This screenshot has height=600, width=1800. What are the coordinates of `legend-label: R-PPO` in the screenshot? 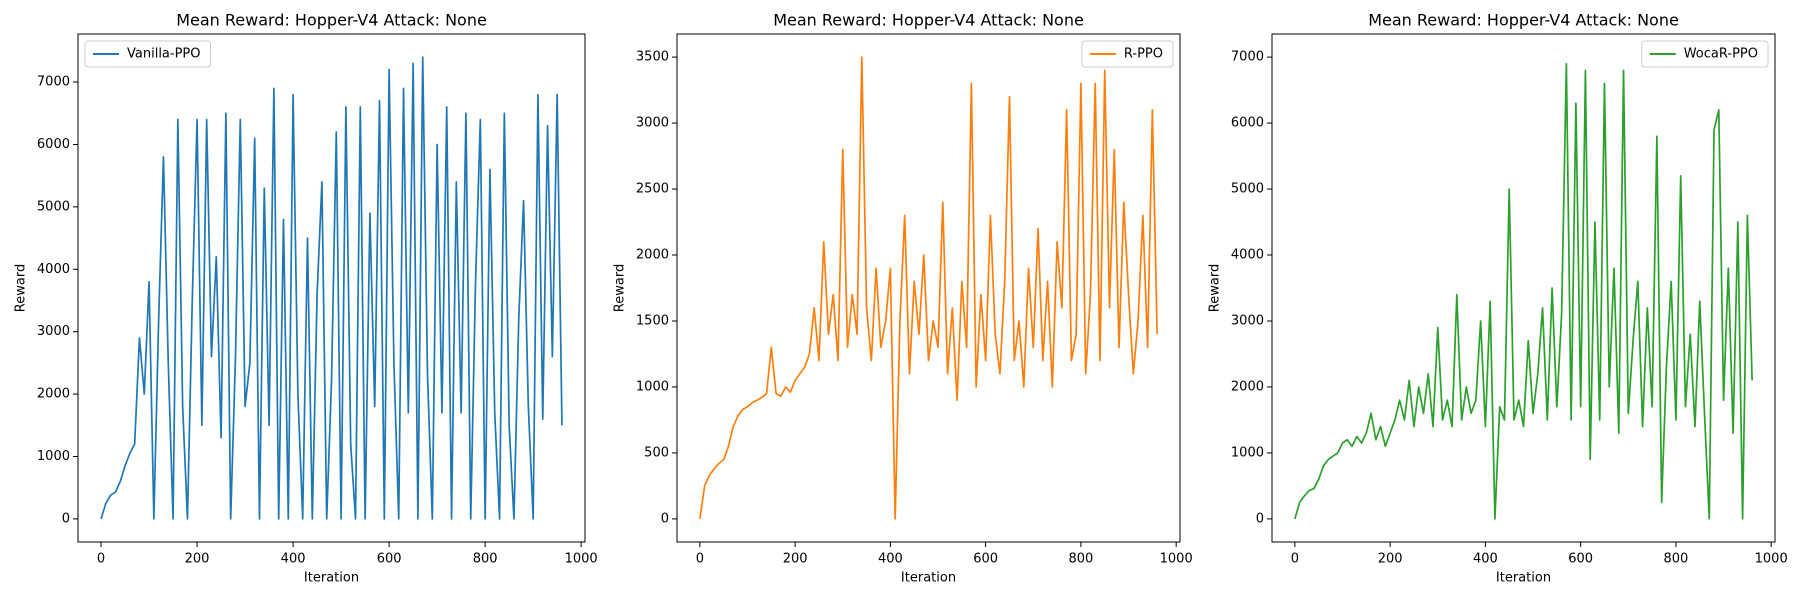 It's located at (1143, 54).